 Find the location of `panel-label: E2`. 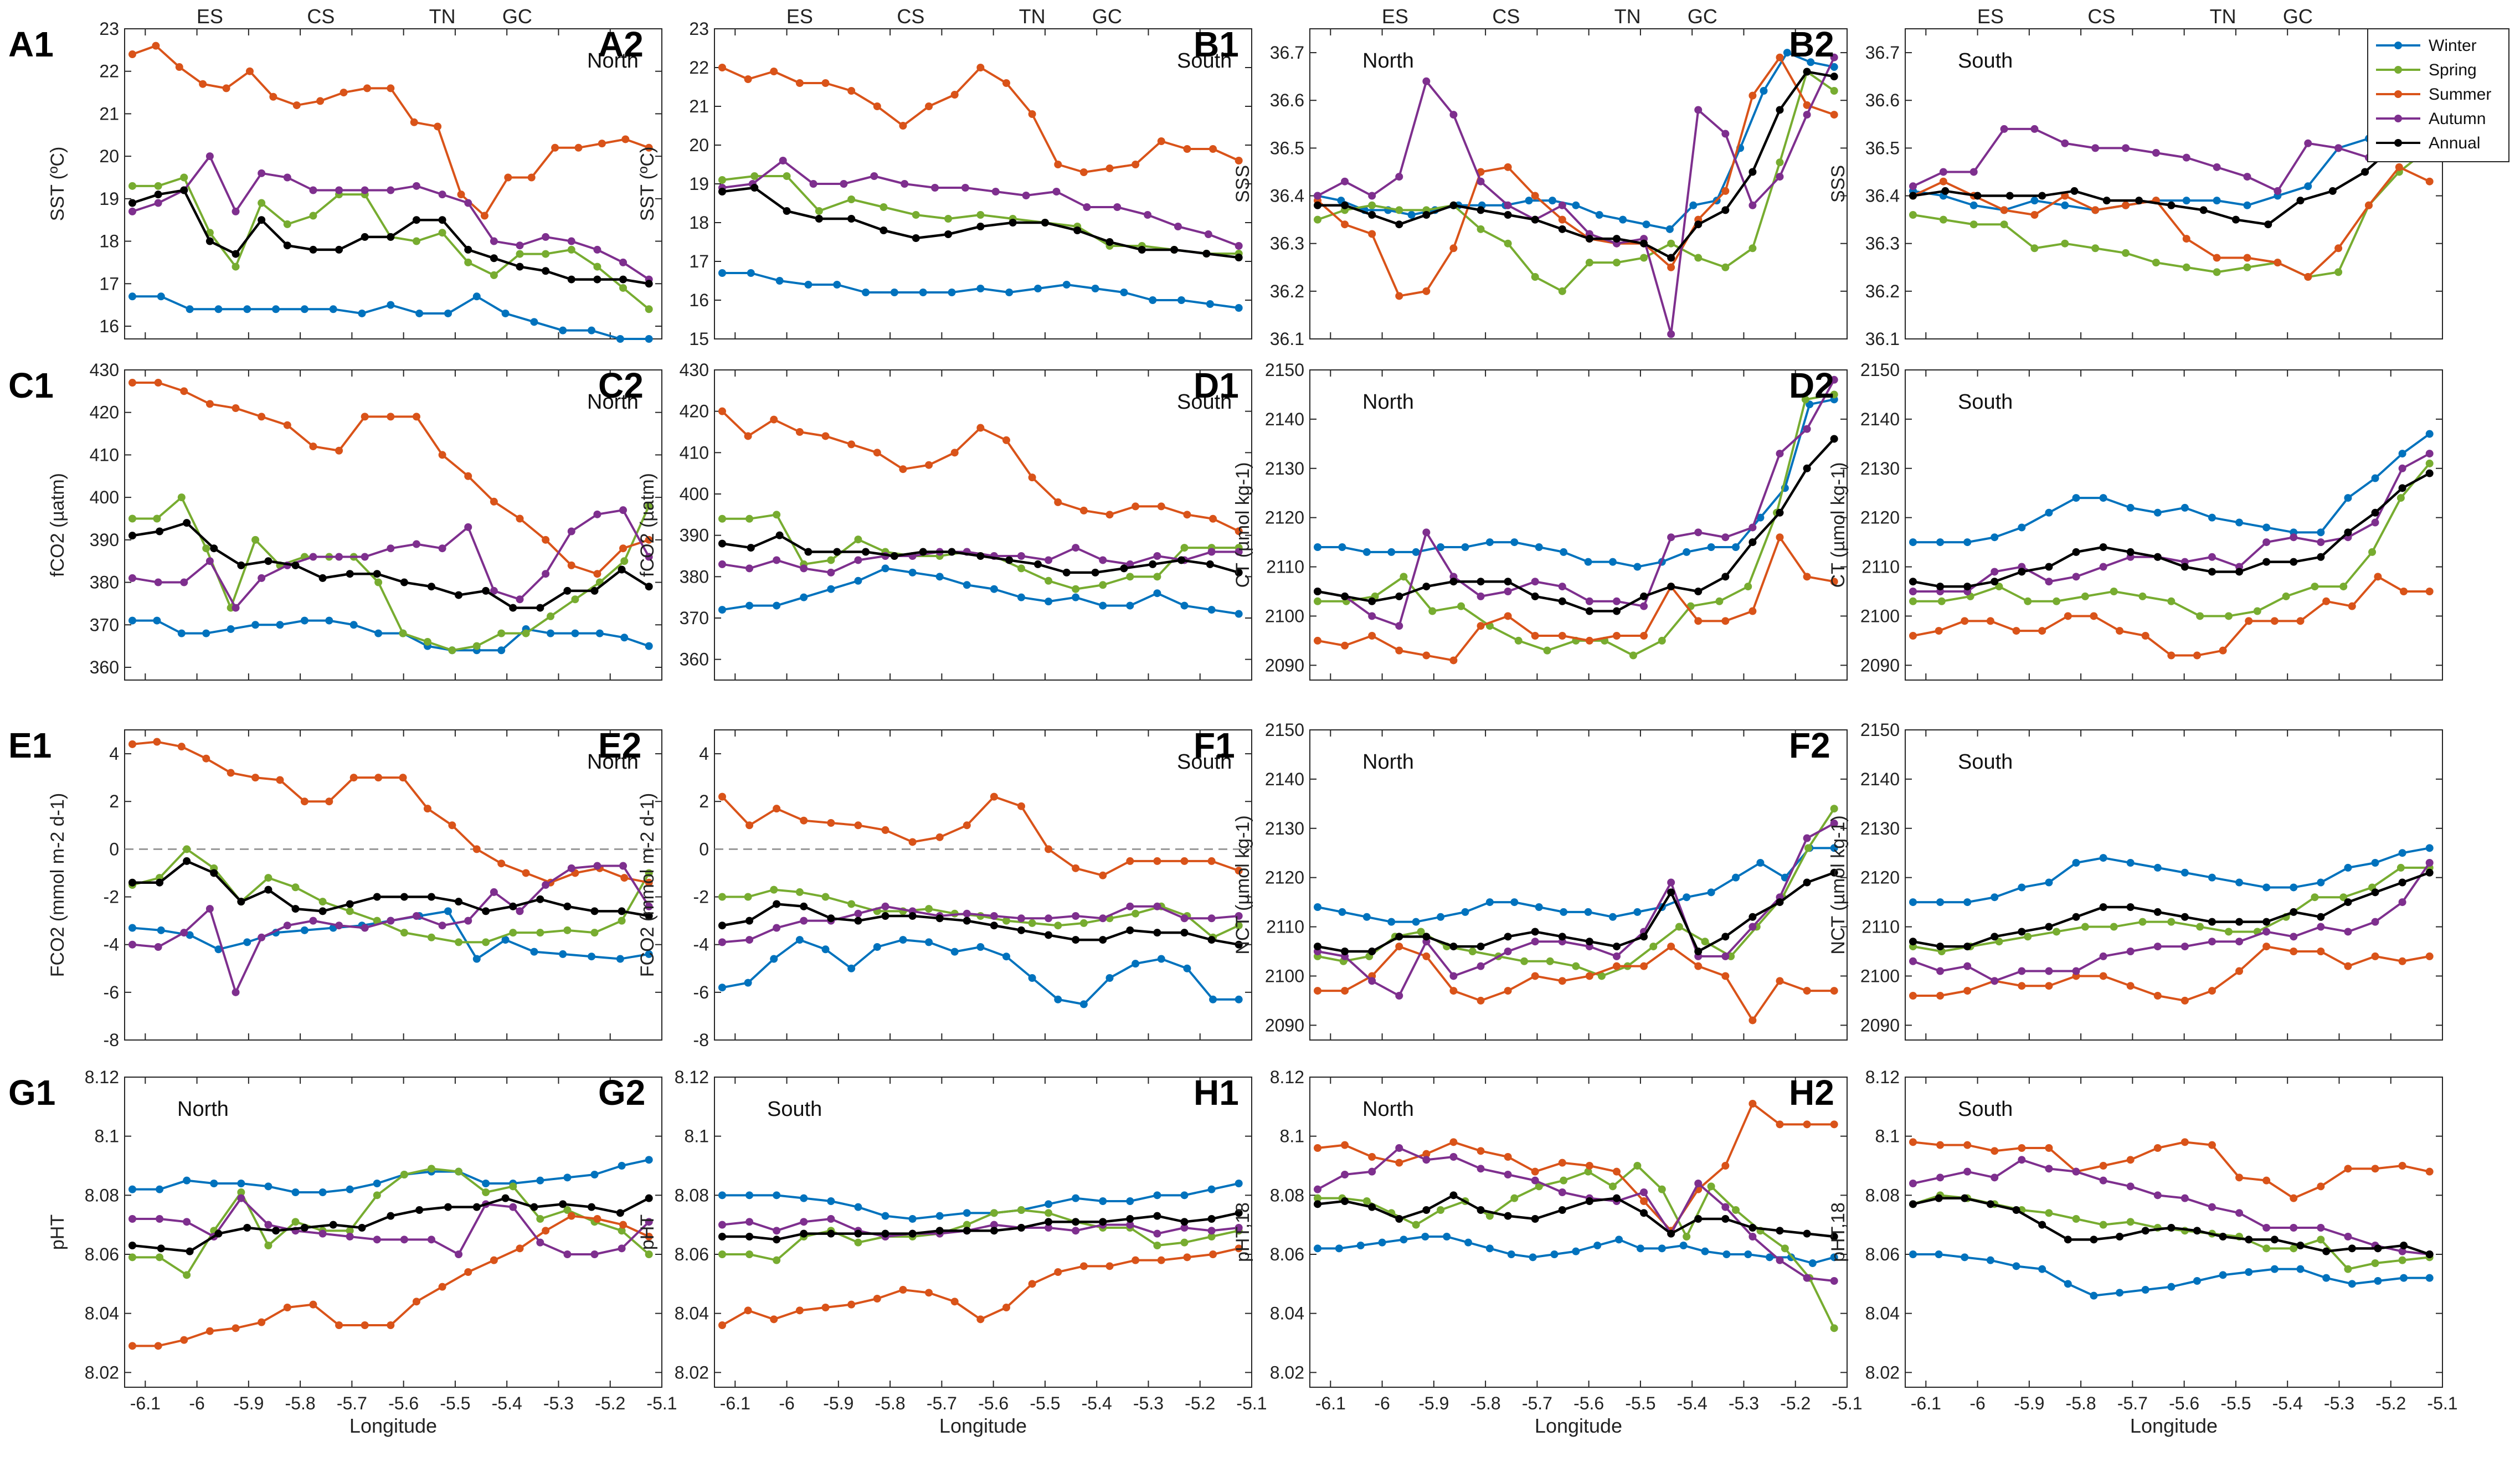

panel-label: E2 is located at coordinates (620, 745).